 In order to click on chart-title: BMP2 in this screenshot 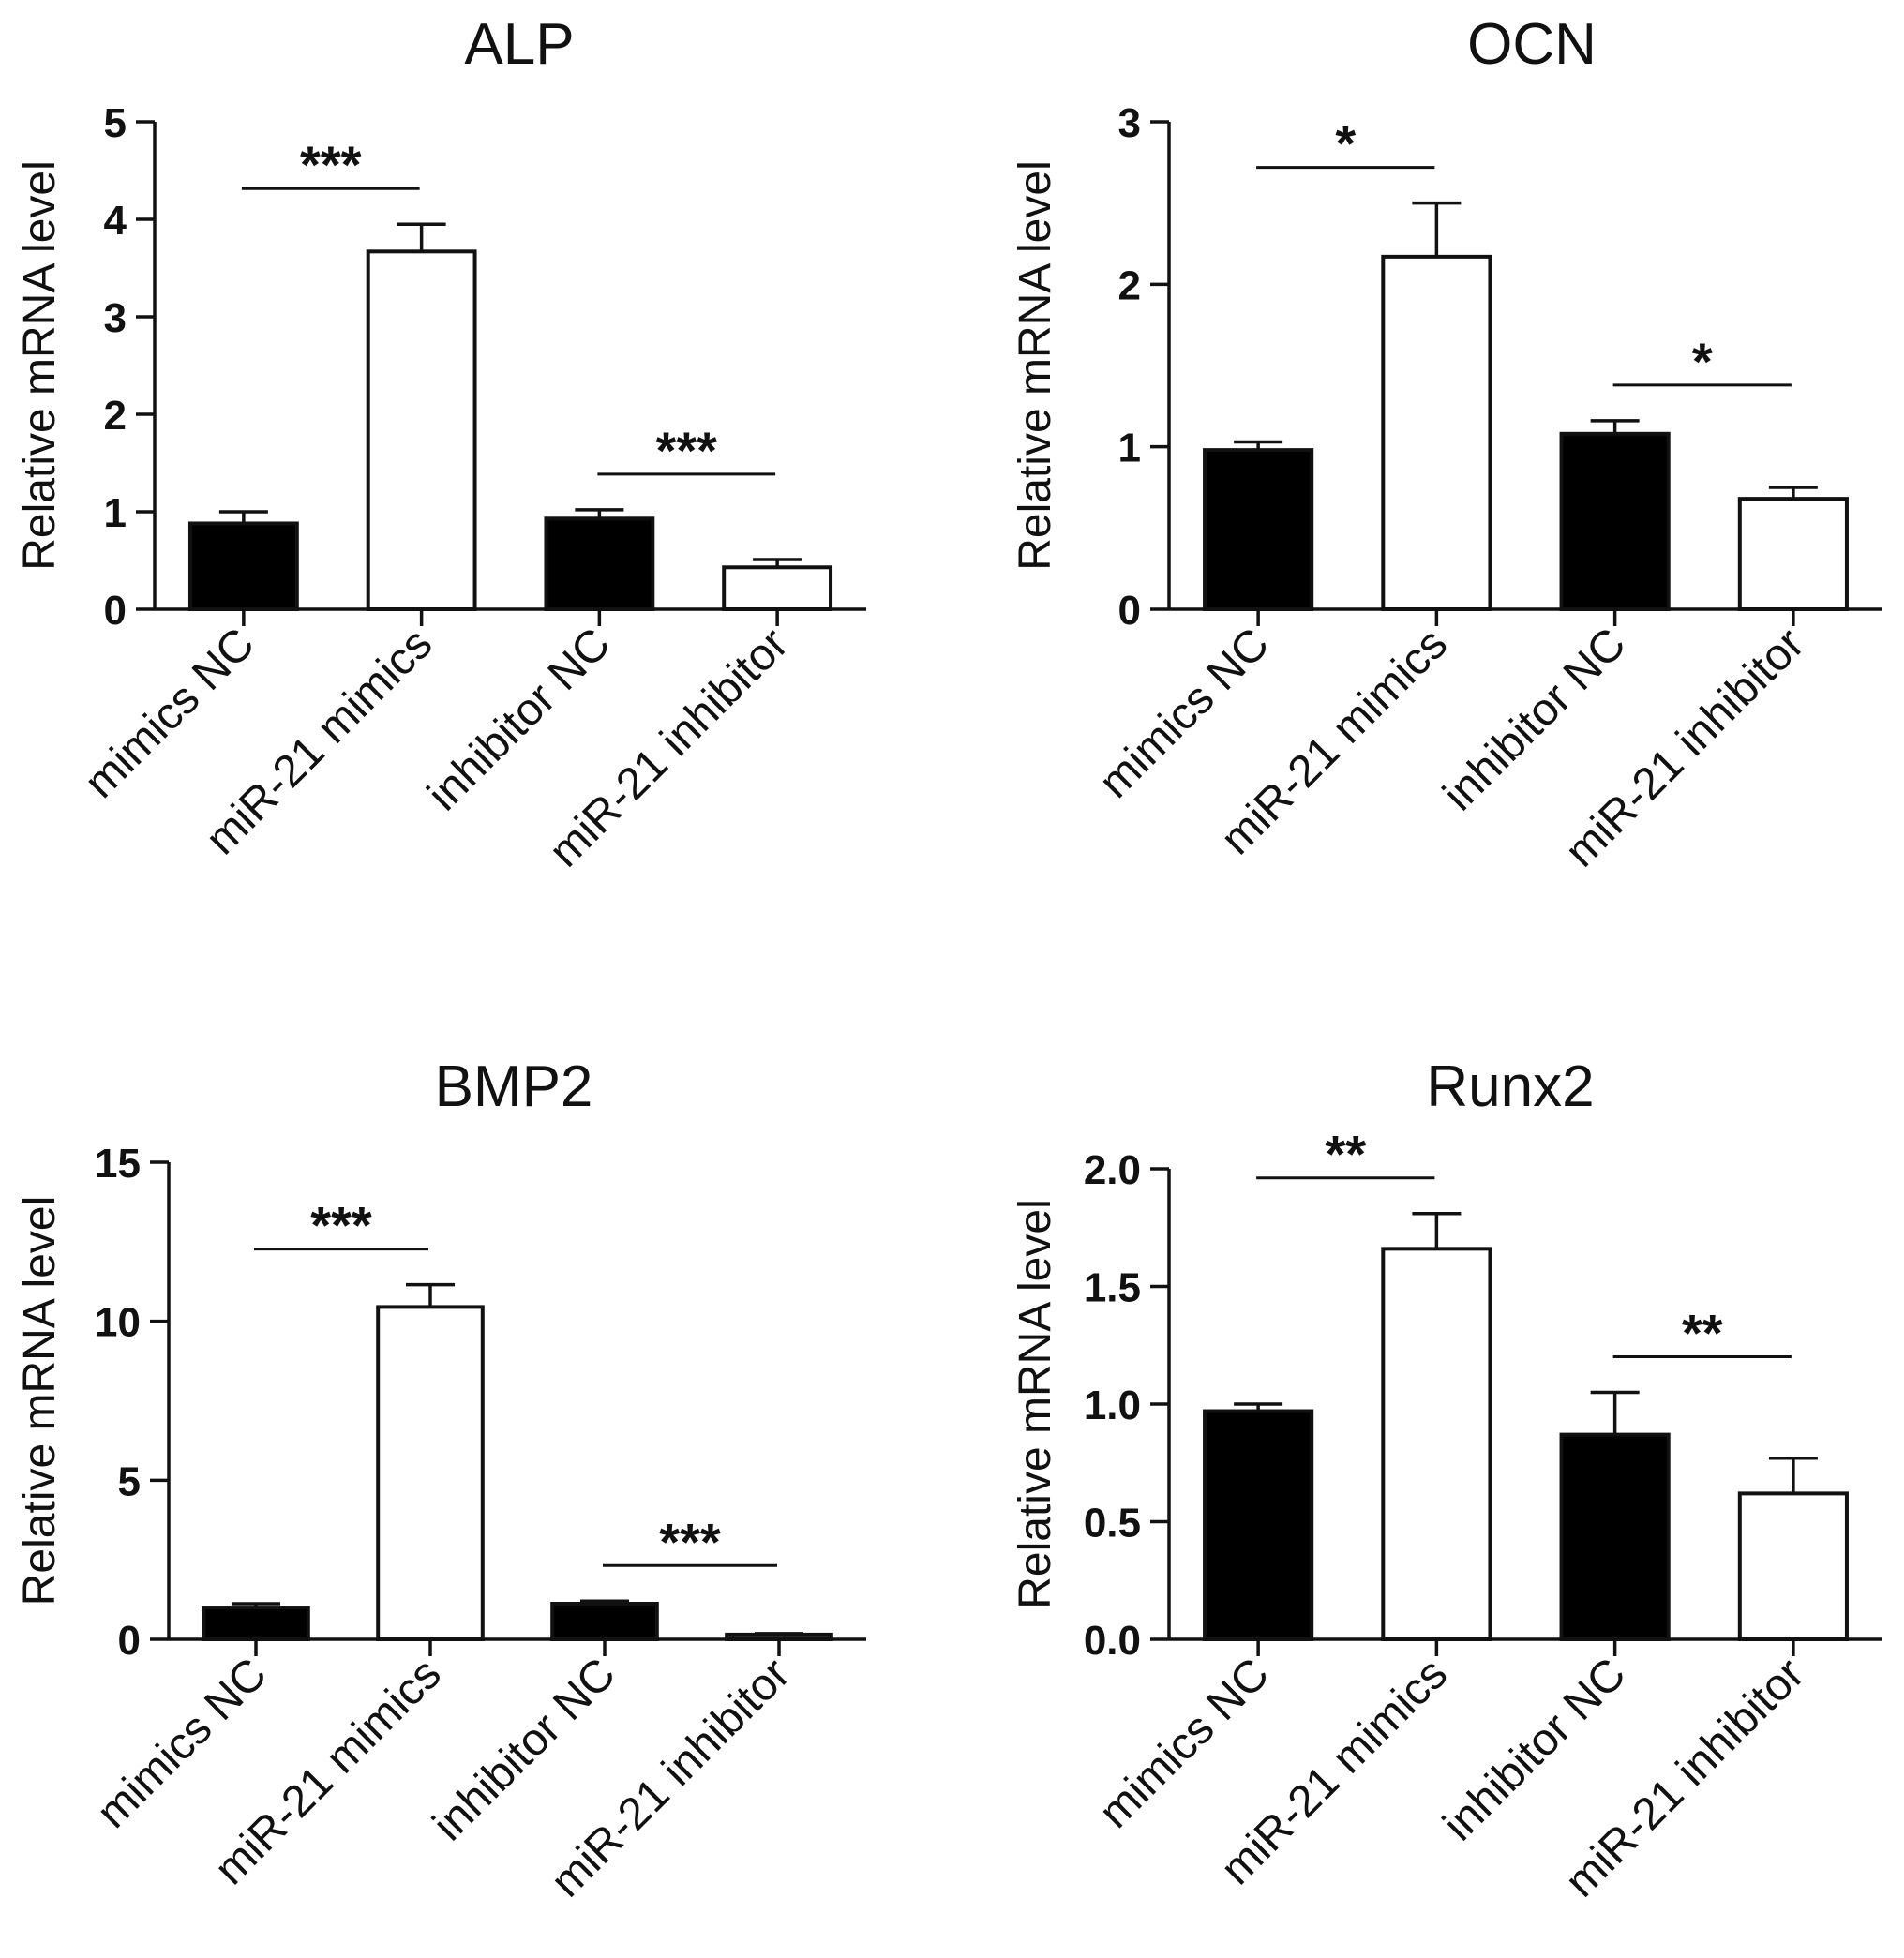, I will do `click(514, 1086)`.